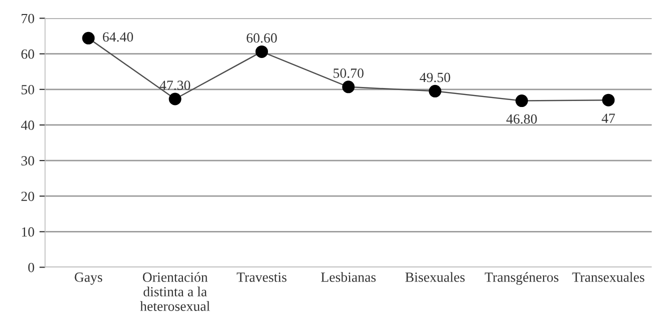 This screenshot has width=663, height=332. What do you see at coordinates (27, 125) in the screenshot?
I see `y-tick-label: 40` at bounding box center [27, 125].